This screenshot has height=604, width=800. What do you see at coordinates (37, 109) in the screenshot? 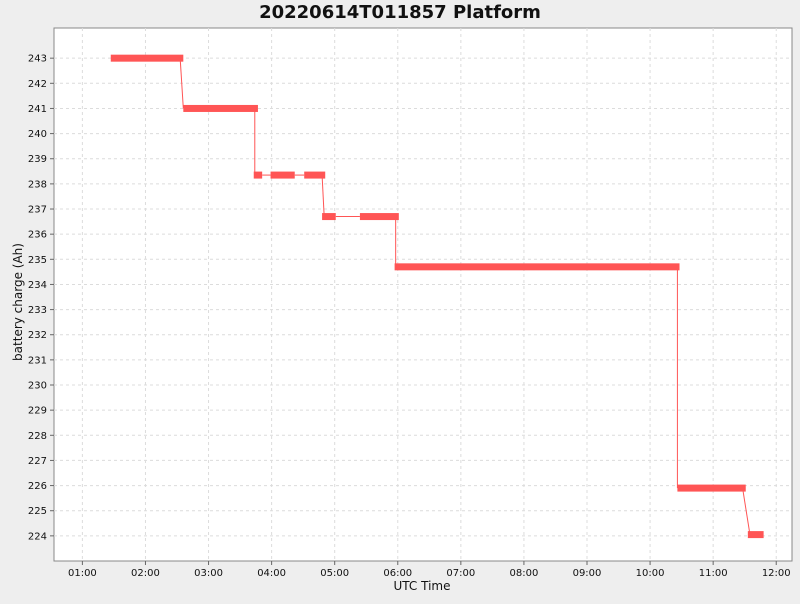
I see `y-tick-label: 241` at bounding box center [37, 109].